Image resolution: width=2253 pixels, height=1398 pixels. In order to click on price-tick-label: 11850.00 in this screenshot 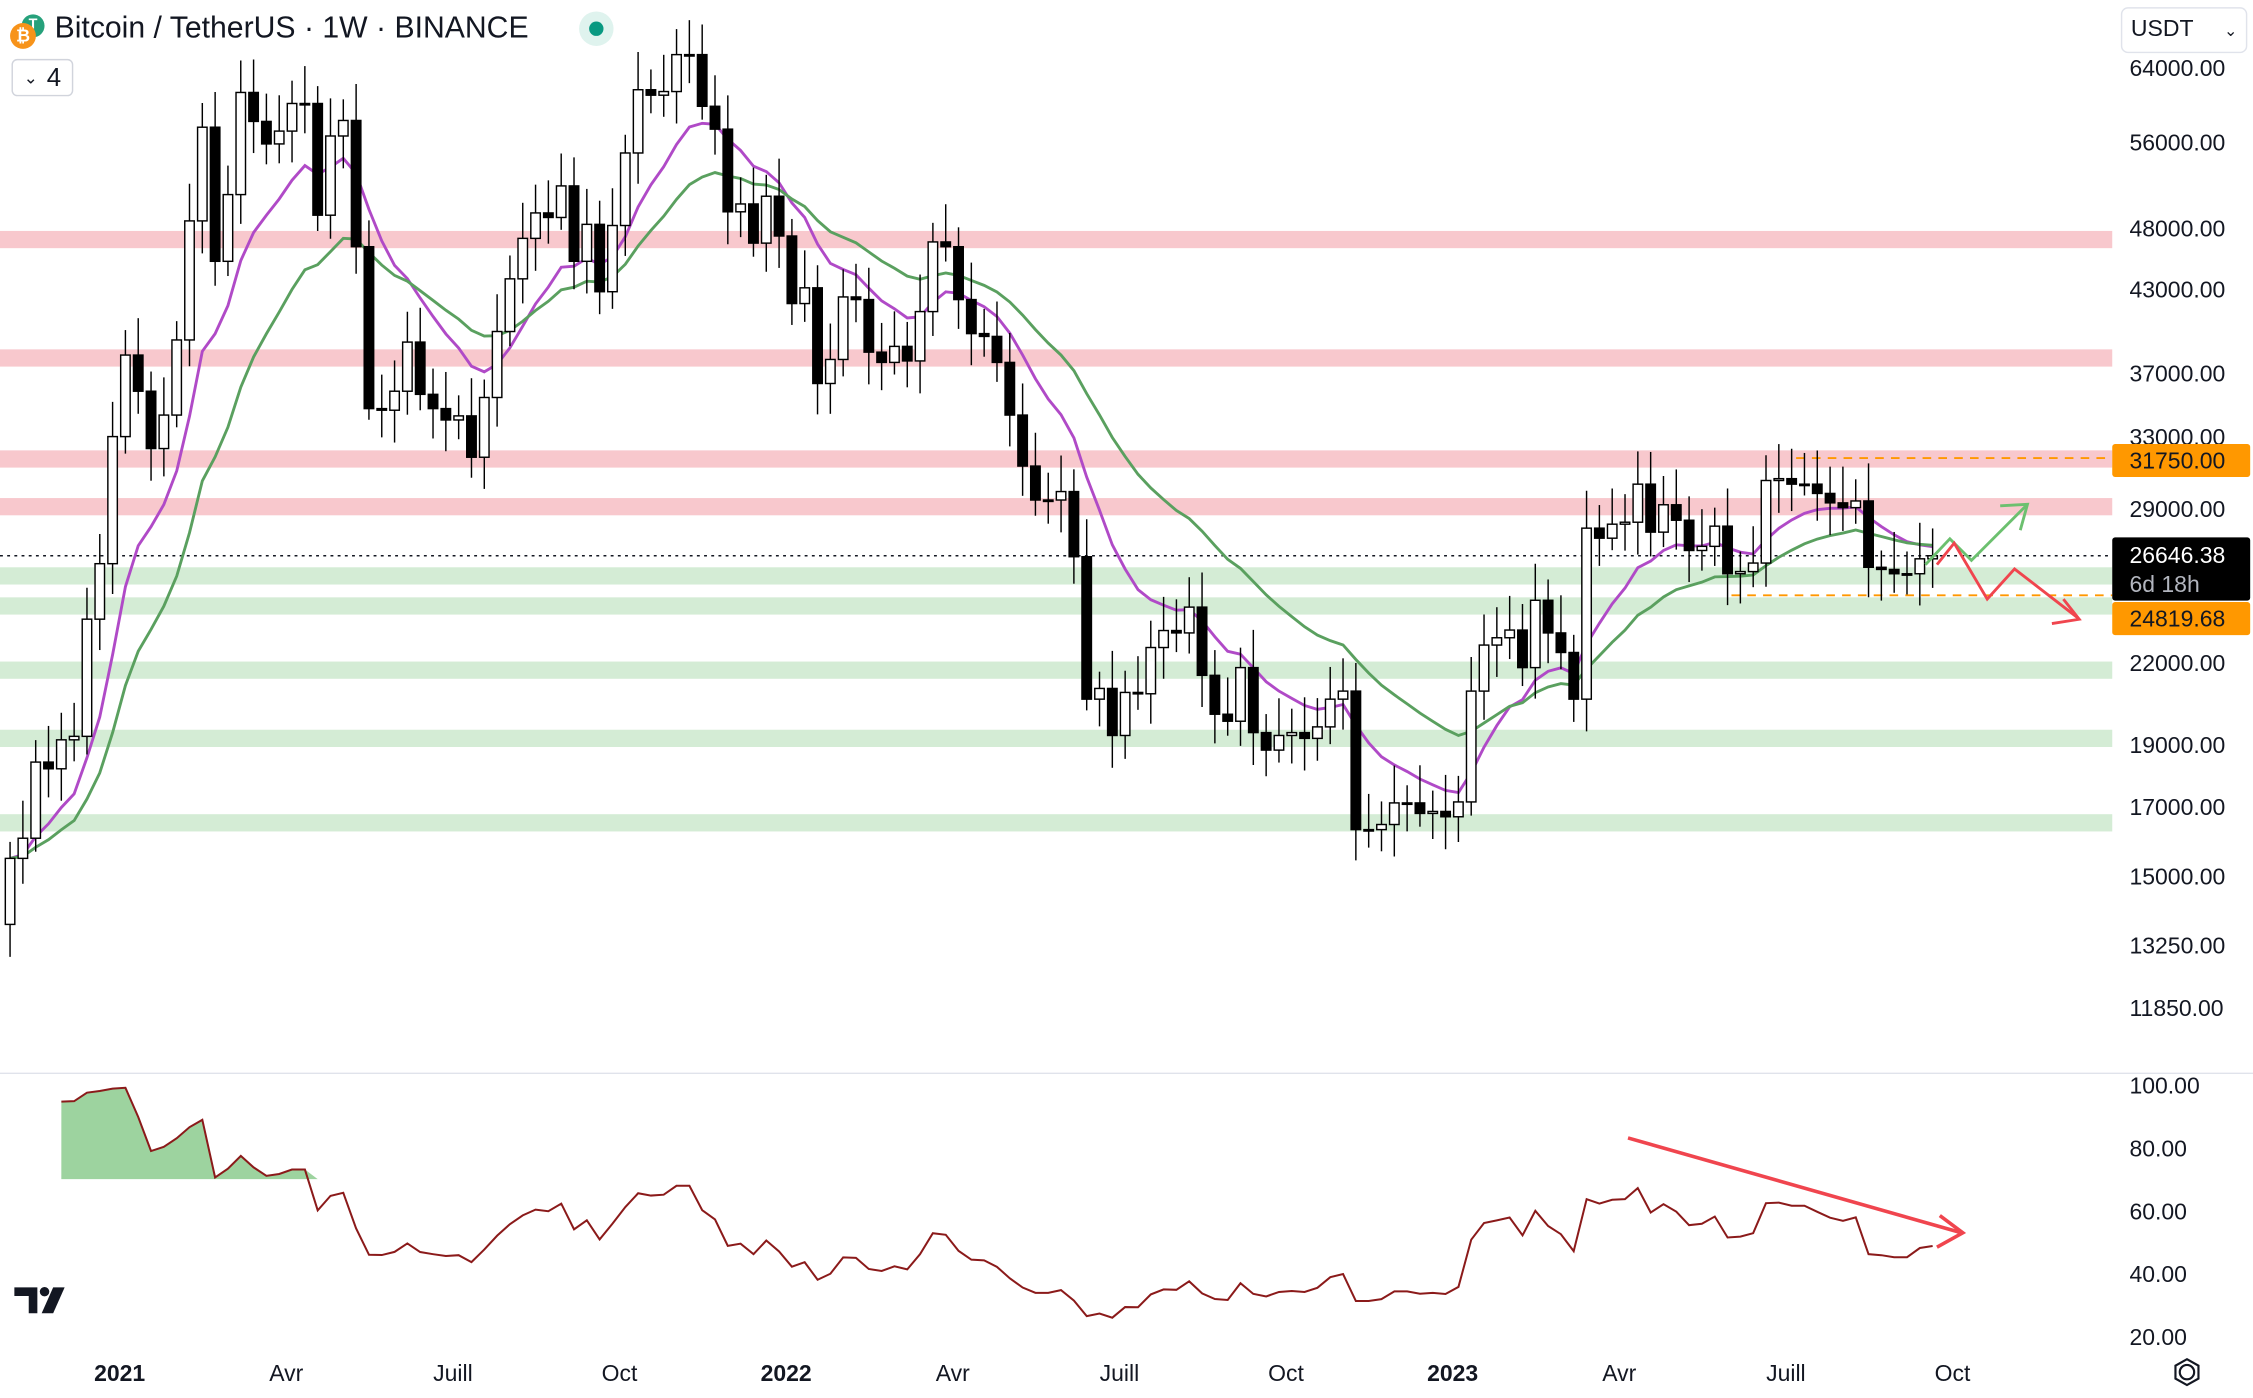, I will do `click(2176, 1008)`.